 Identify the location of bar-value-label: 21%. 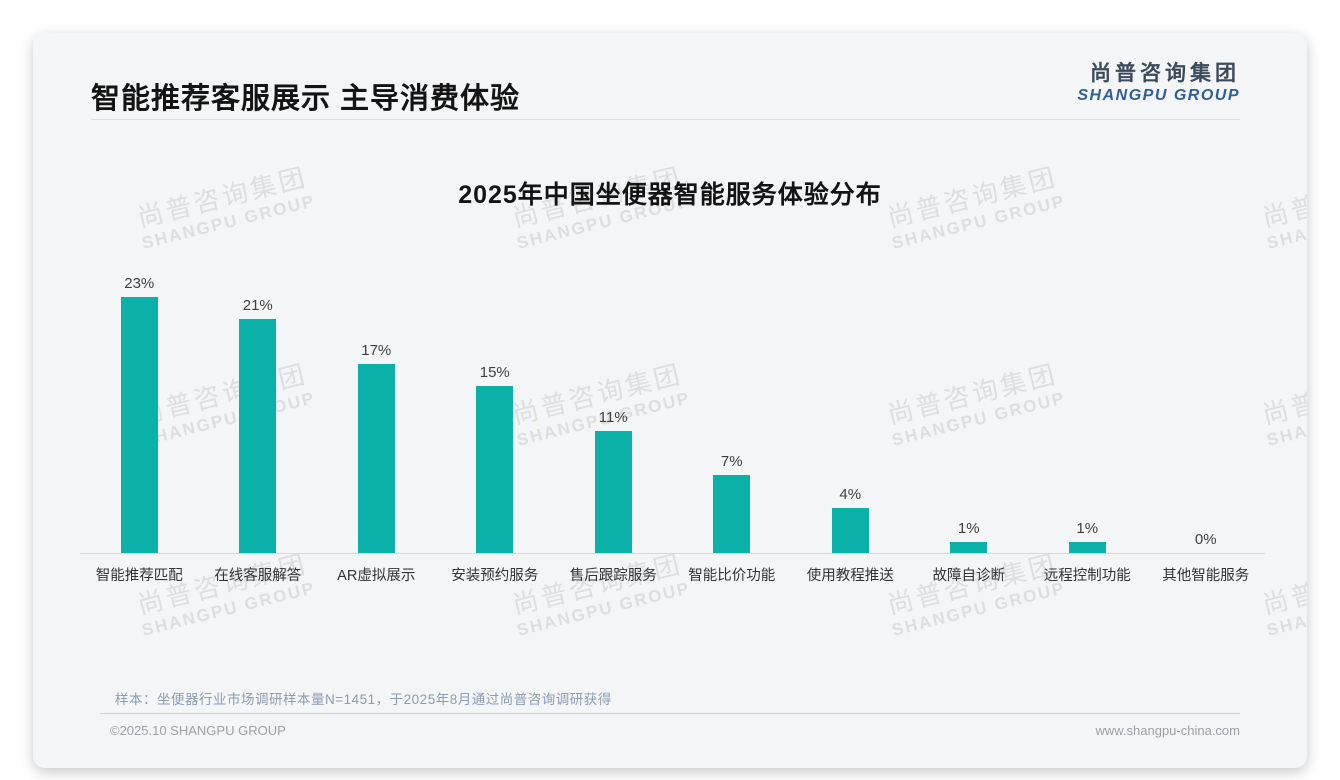
(257, 305).